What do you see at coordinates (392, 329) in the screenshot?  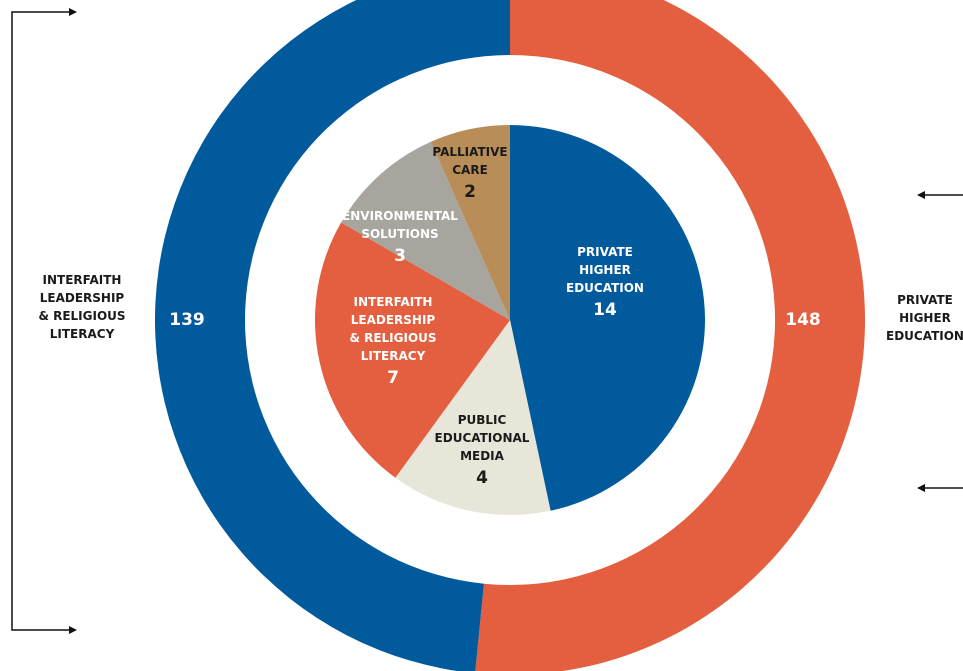 I see `slice-label: INTERFAITH LEADERSHIP & RELIGIOUS LITERACY` at bounding box center [392, 329].